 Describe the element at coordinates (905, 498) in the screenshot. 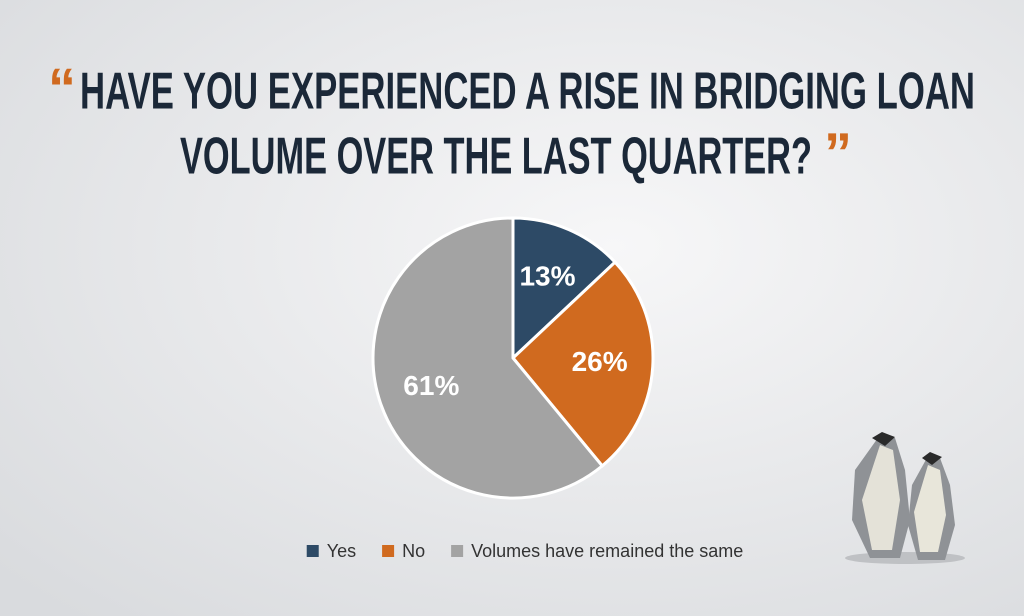

I see `penguins` at that location.